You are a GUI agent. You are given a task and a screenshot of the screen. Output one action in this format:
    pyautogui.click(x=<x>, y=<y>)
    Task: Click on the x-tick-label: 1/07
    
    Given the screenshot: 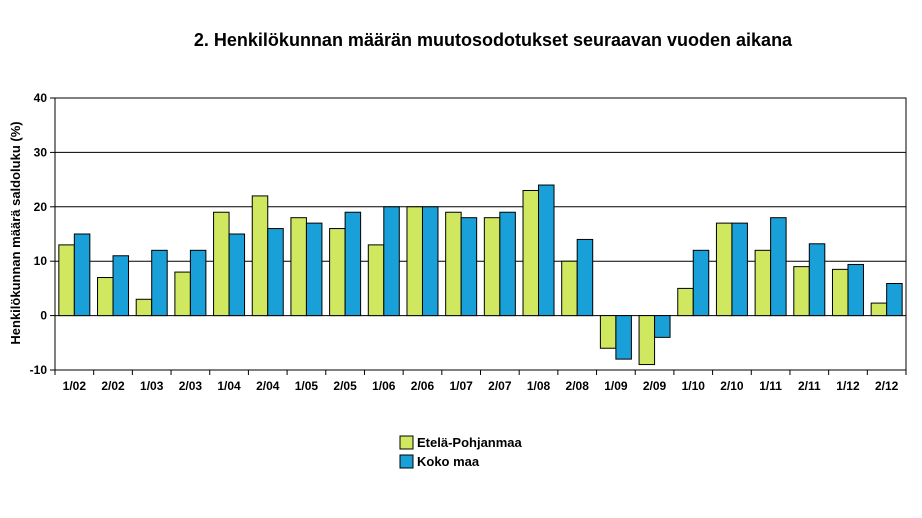 What is the action you would take?
    pyautogui.click(x=461, y=386)
    